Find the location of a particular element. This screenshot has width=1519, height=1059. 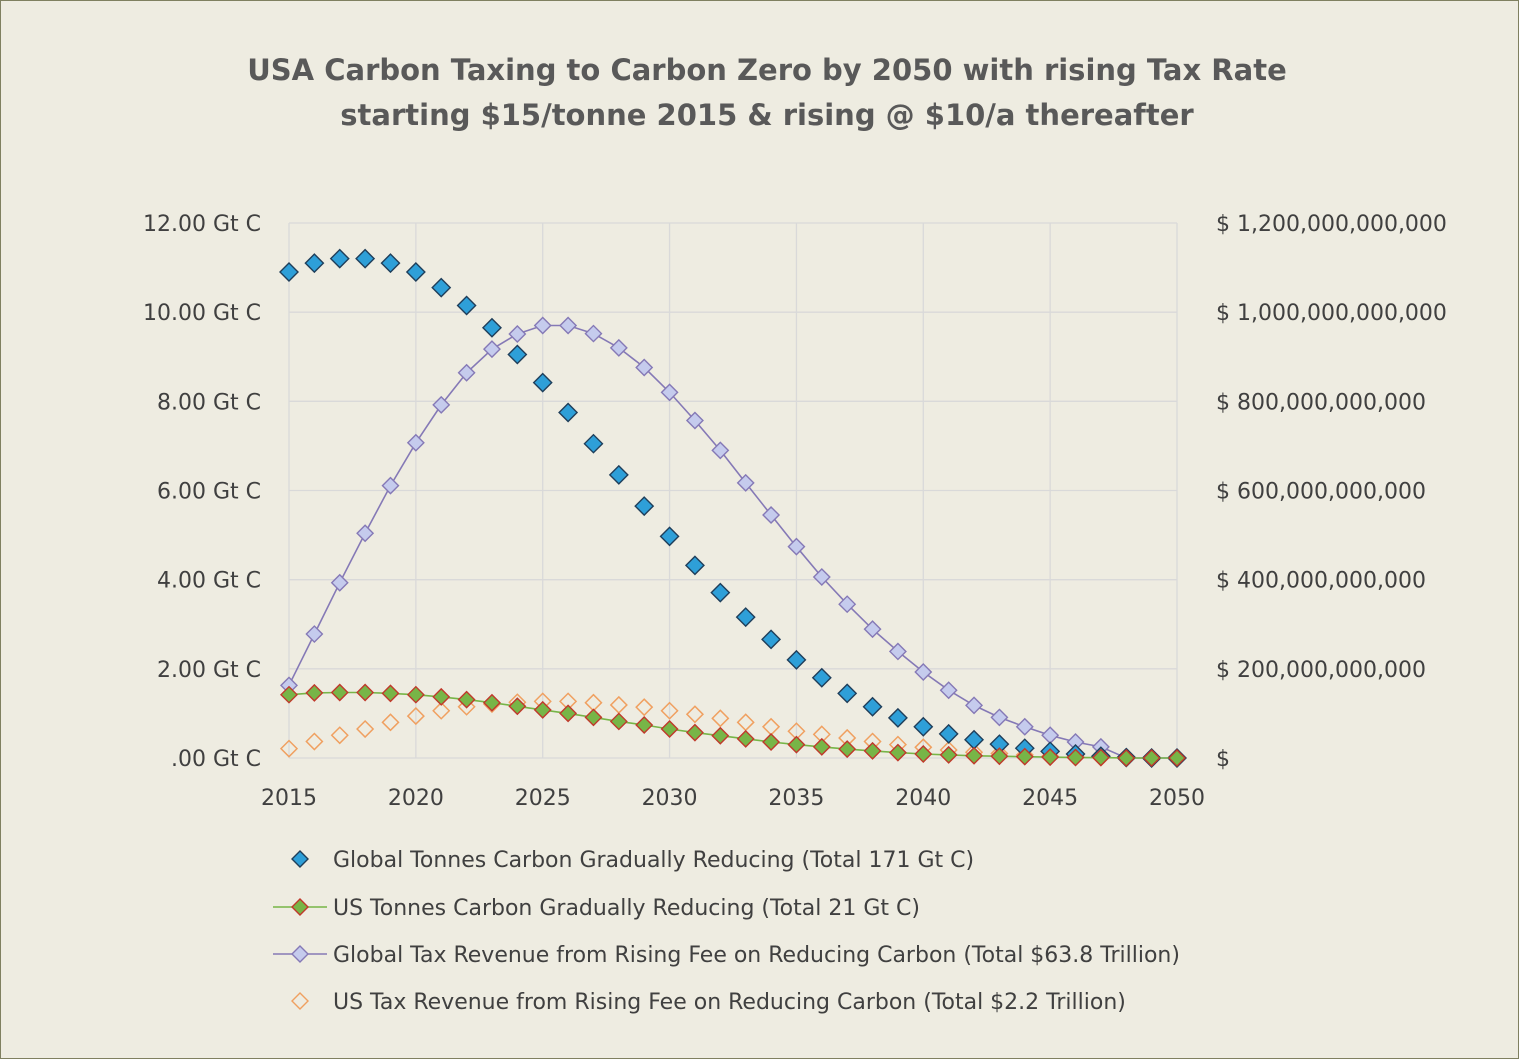

x-tick-label: 2030 is located at coordinates (670, 798).